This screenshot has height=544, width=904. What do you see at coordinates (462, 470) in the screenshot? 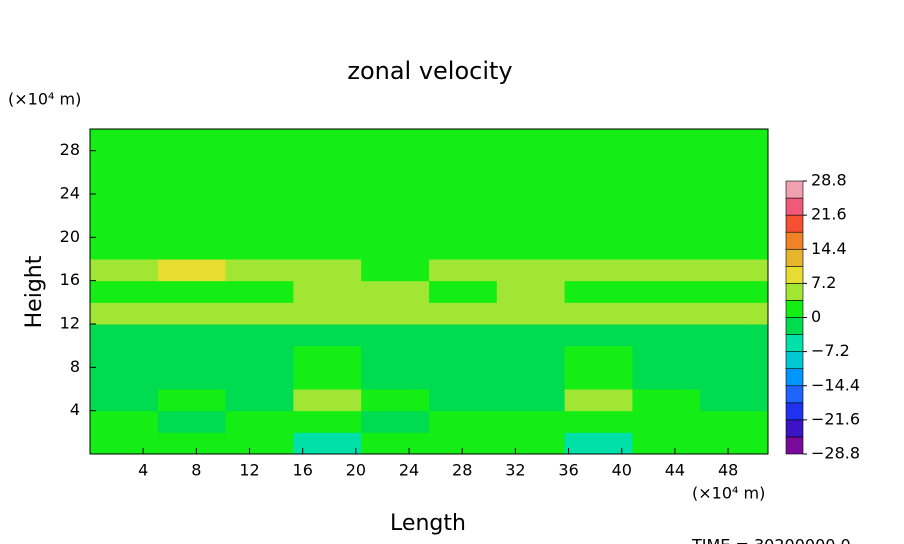
I see `x-tick-label: 28` at bounding box center [462, 470].